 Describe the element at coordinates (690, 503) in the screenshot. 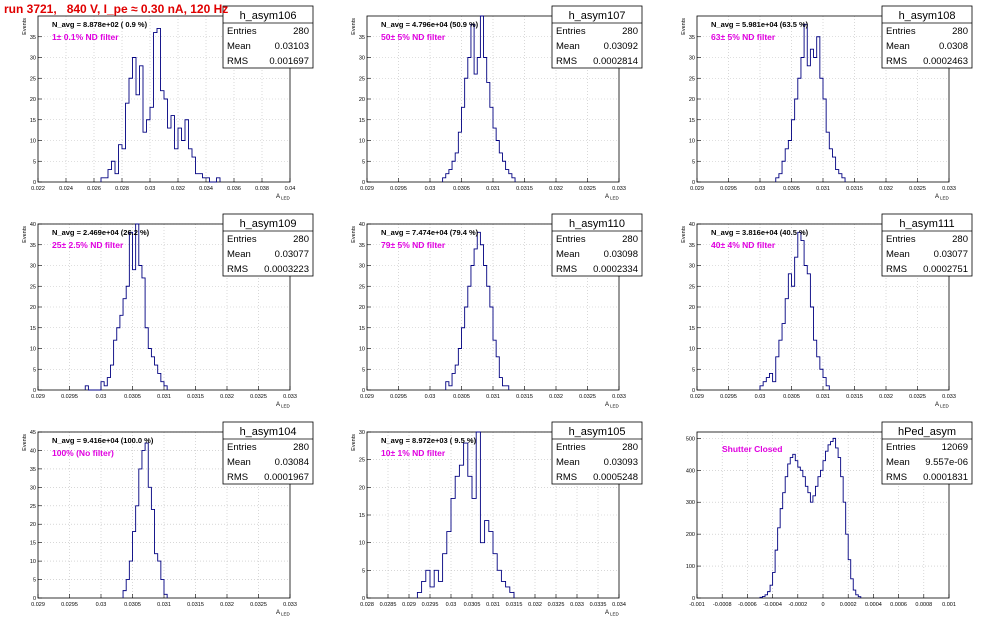

I see `y-tick-label: 300` at that location.